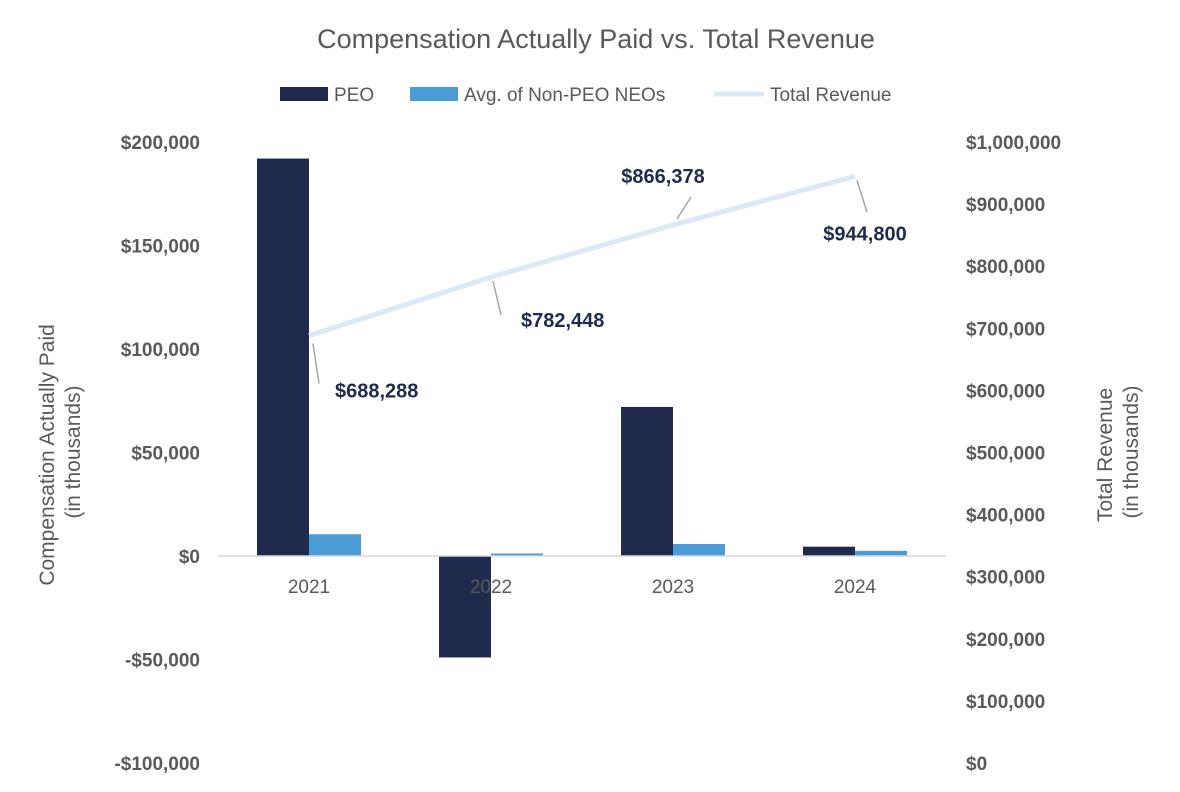  I want to click on y-right-axis-title-line2: (in thousands), so click(1131, 451).